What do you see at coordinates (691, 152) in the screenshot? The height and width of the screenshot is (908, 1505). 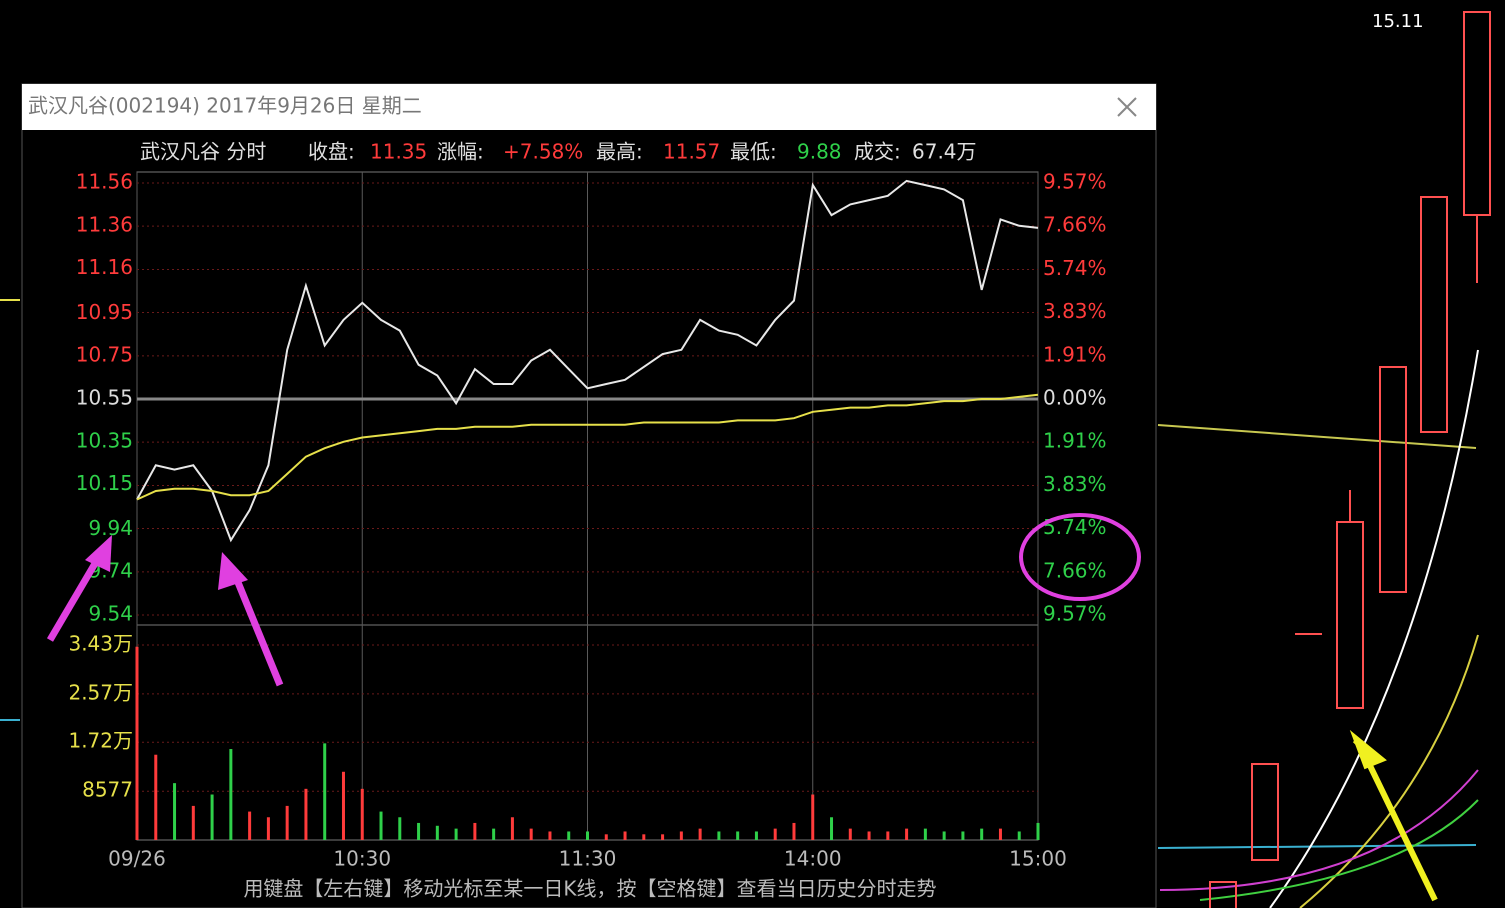 I see `info-value: 11.57` at bounding box center [691, 152].